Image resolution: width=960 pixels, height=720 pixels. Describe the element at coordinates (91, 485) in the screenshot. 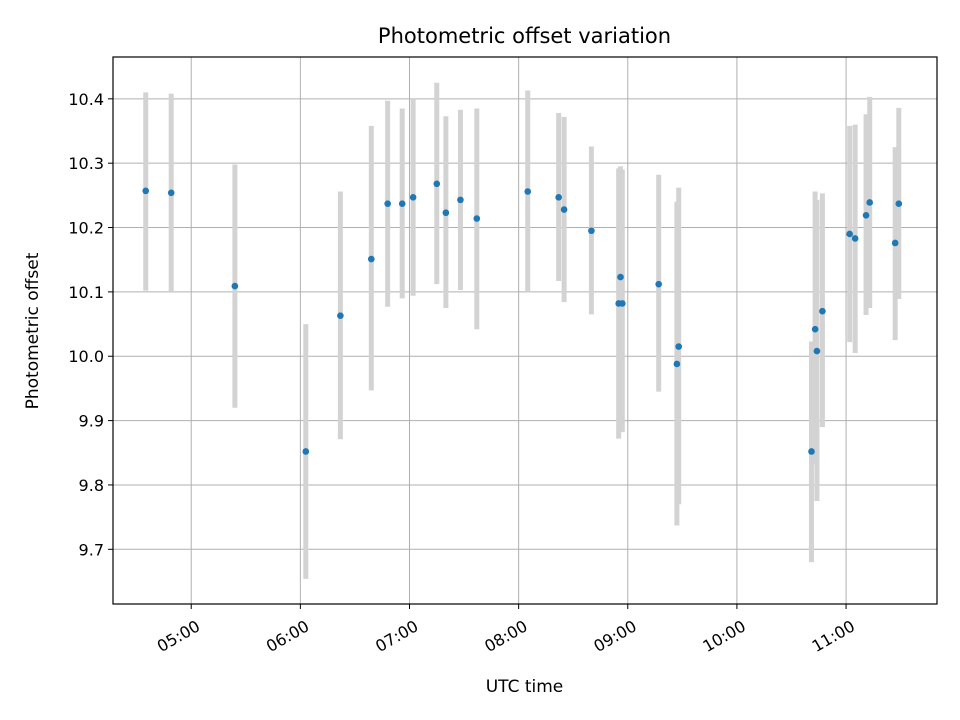

I see `y-tick-label: 9.8` at that location.